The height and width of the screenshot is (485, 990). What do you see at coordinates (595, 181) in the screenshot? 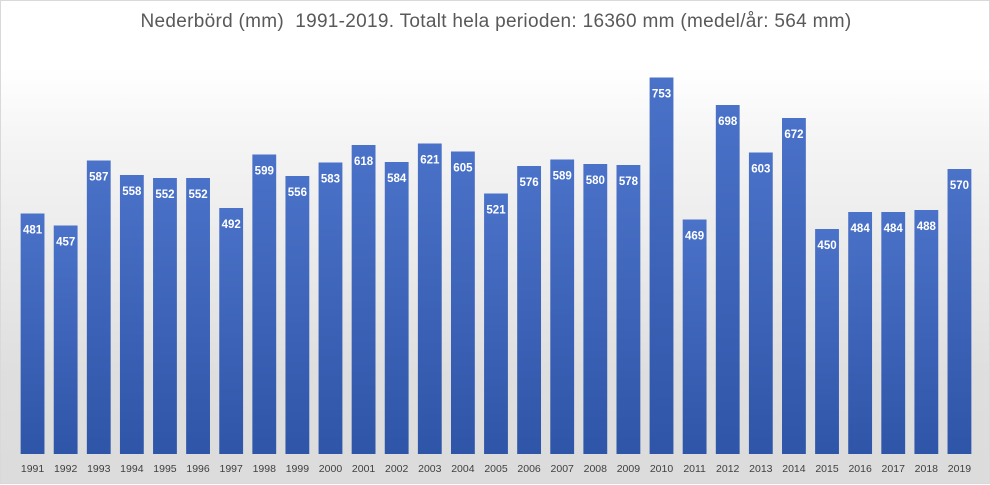
I see `data-label-2008: 580` at bounding box center [595, 181].